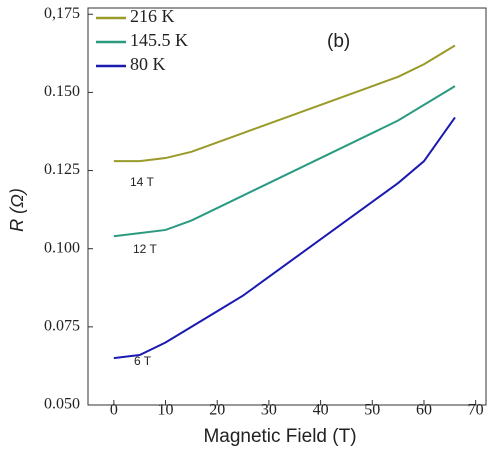 The image size is (491, 454). What do you see at coordinates (279, 436) in the screenshot?
I see `x-axis-label: Magnetic Field (T)` at bounding box center [279, 436].